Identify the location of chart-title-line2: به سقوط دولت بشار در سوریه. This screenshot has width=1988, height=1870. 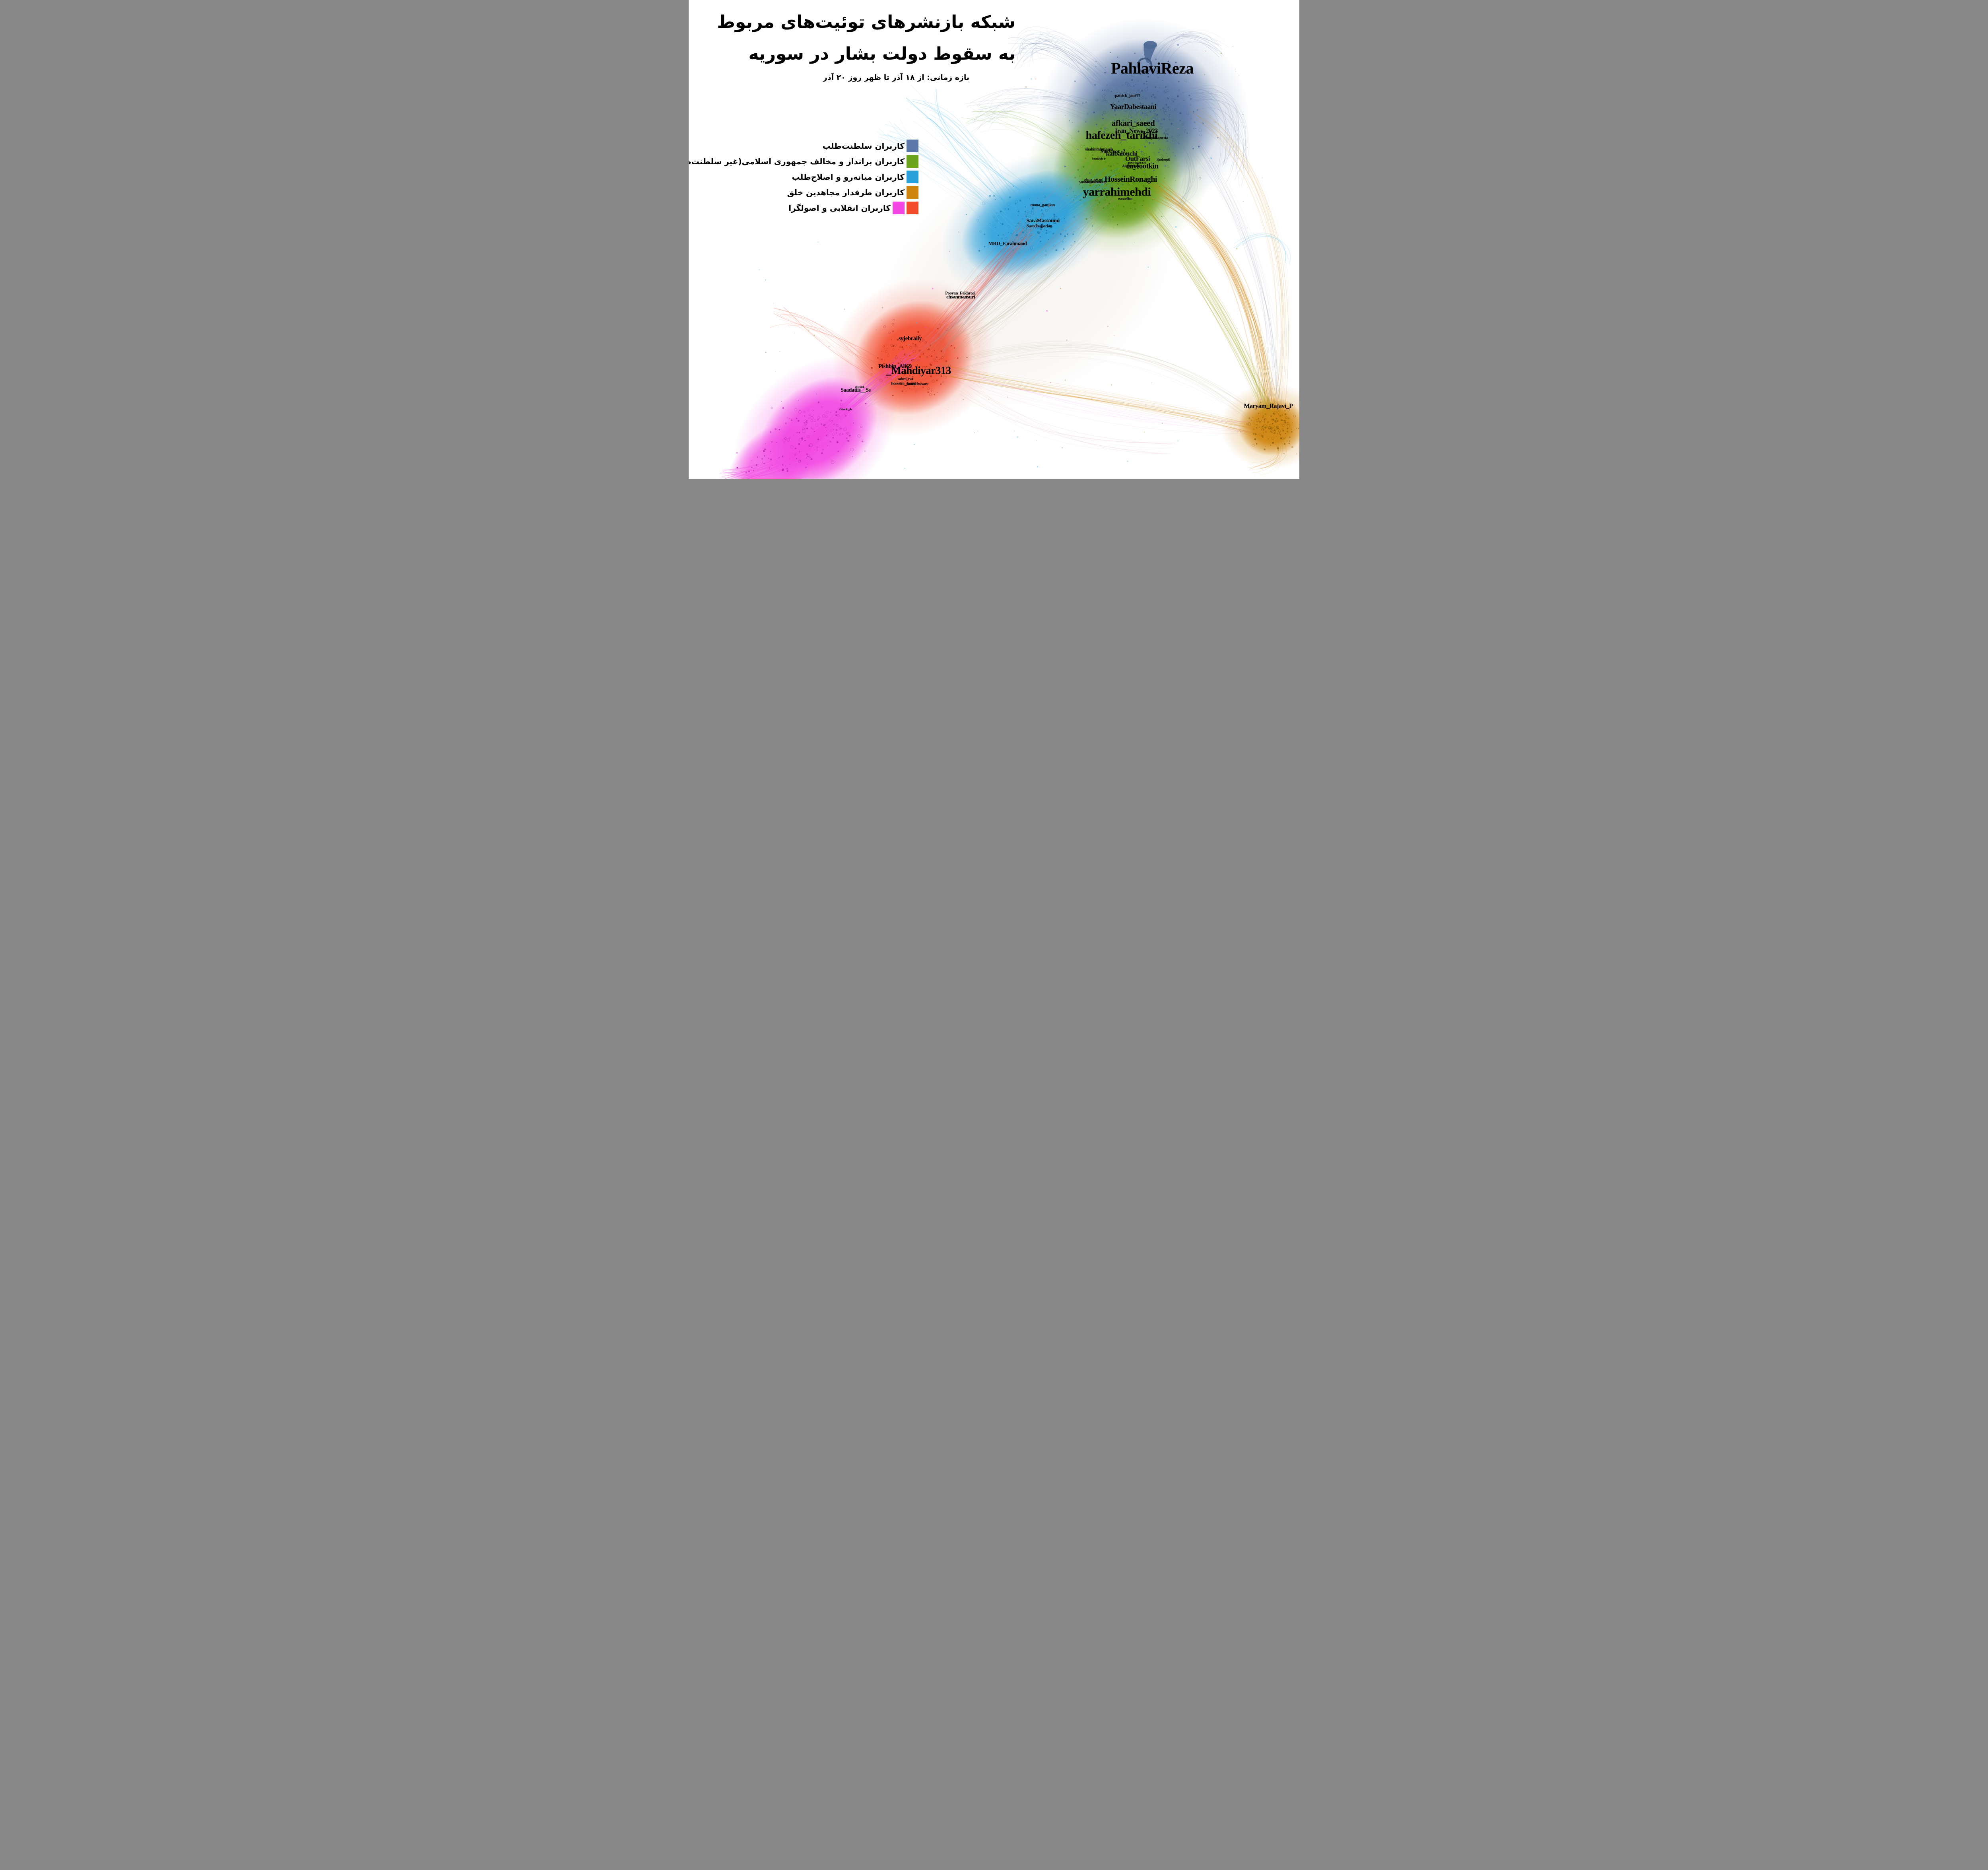
(882, 54).